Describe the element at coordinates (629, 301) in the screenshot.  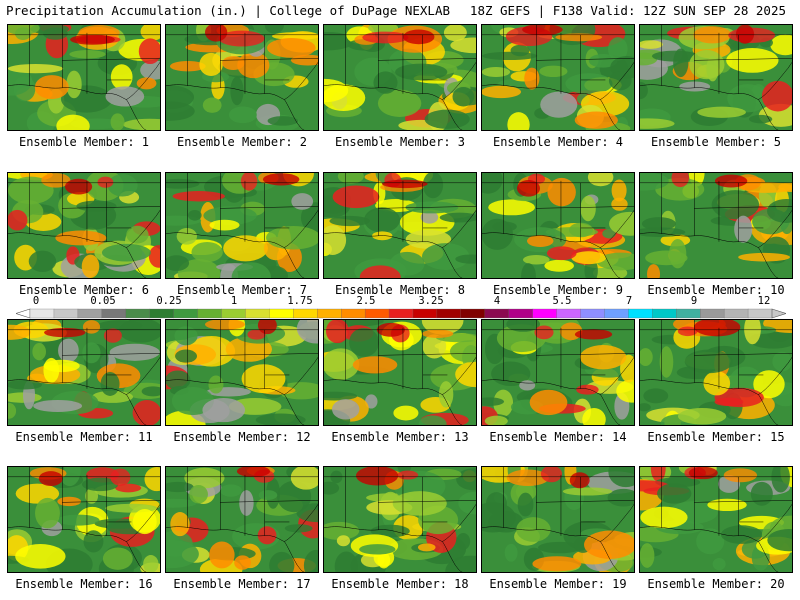
I see `colorbar-tick-label: 7` at that location.